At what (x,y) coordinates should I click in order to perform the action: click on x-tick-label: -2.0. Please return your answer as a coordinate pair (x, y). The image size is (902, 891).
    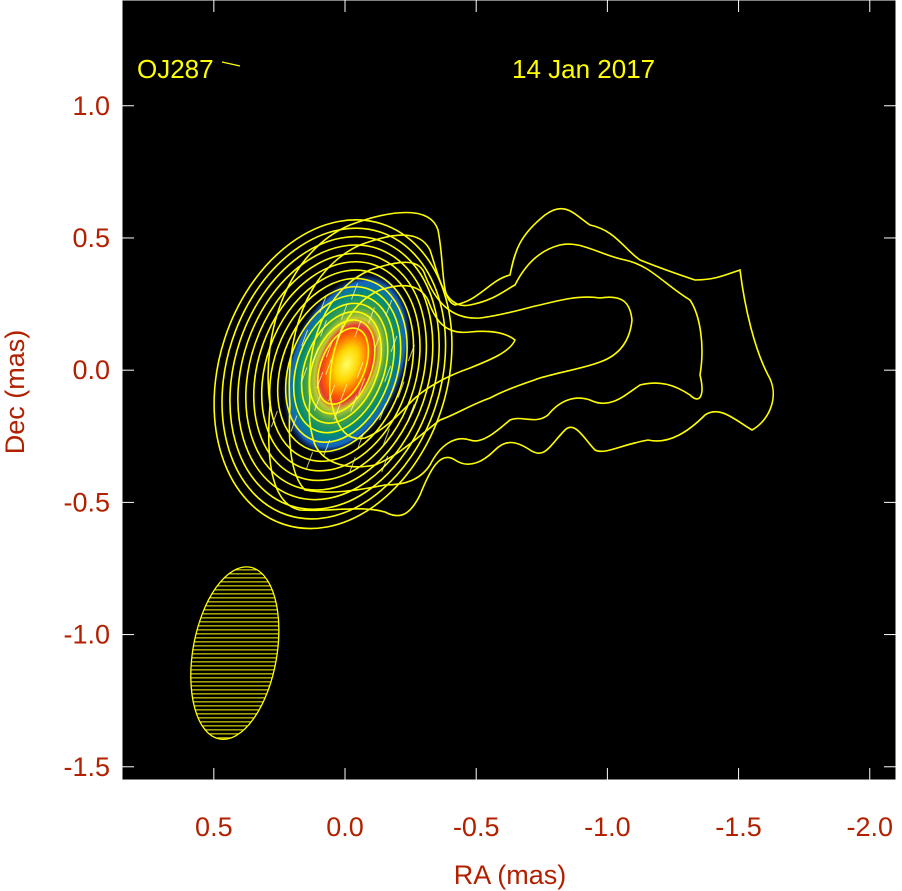
    Looking at the image, I should click on (869, 827).